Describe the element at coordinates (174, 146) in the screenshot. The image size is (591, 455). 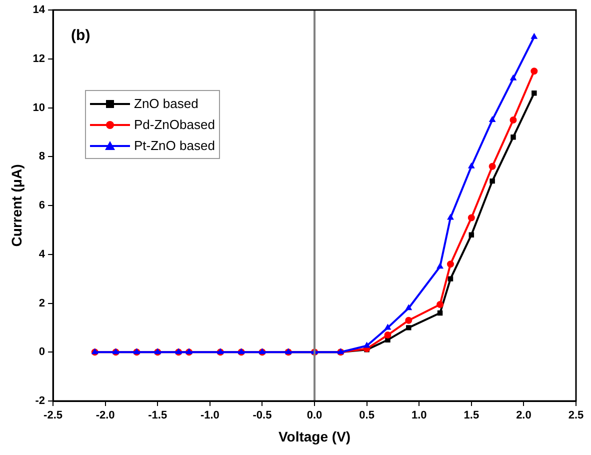
I see `legend-label: Pt-ZnO based` at that location.